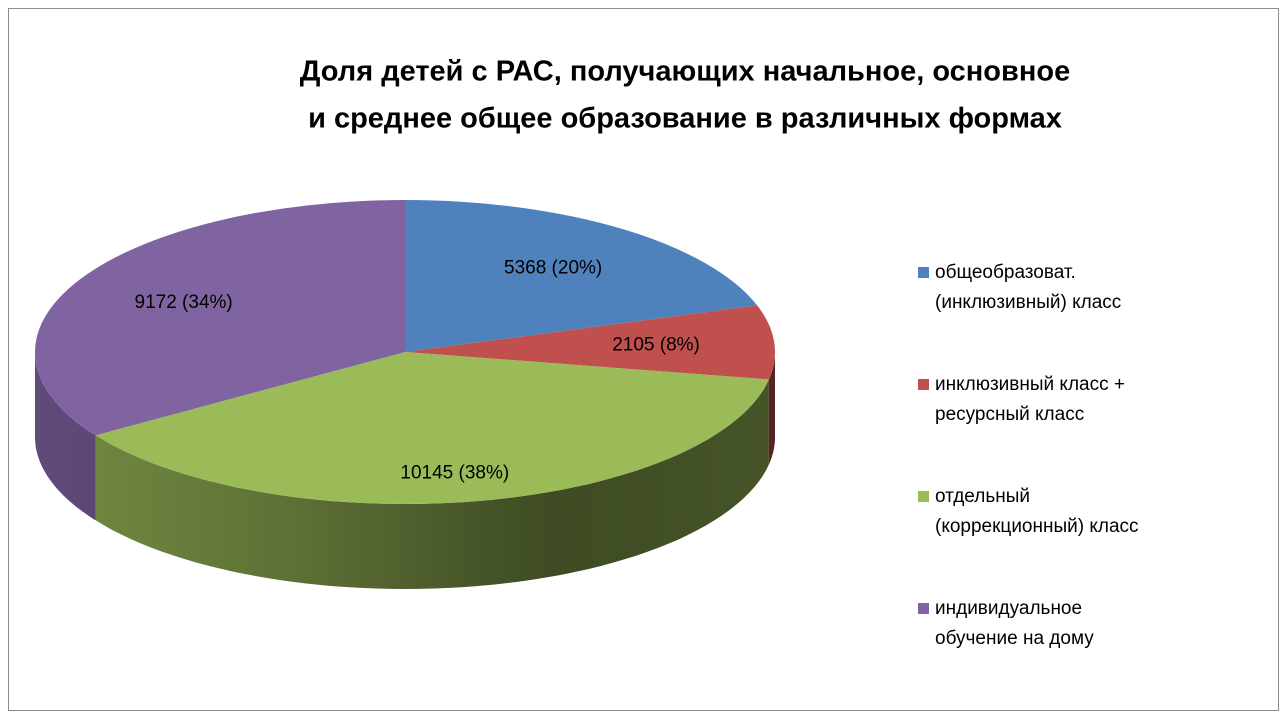 The height and width of the screenshot is (711, 1279). I want to click on legend-label: общеобразоват. (инклюзивный) класс, so click(1028, 287).